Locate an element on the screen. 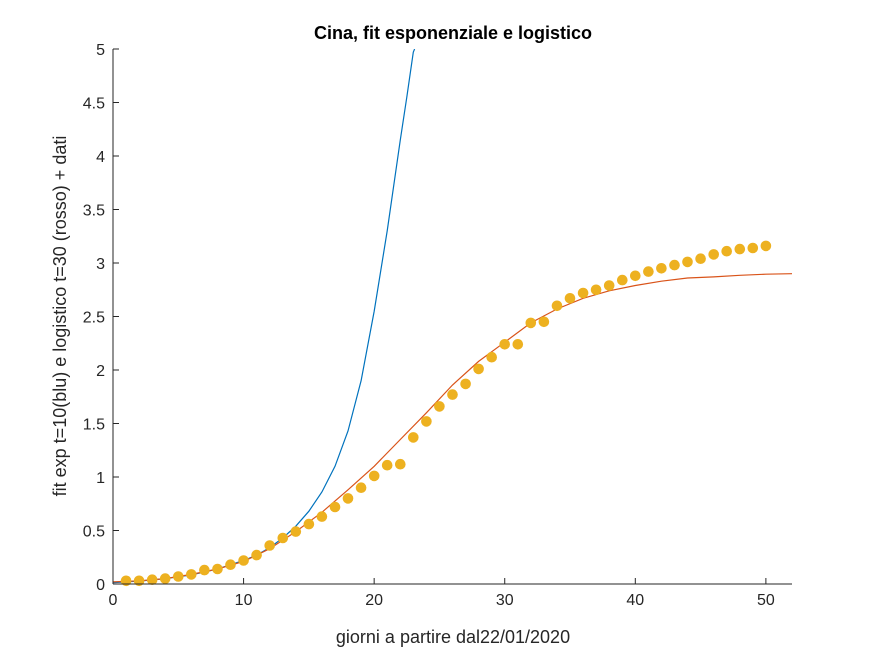 This screenshot has width=875, height=656. y-tick-label: 3.5 is located at coordinates (94, 211).